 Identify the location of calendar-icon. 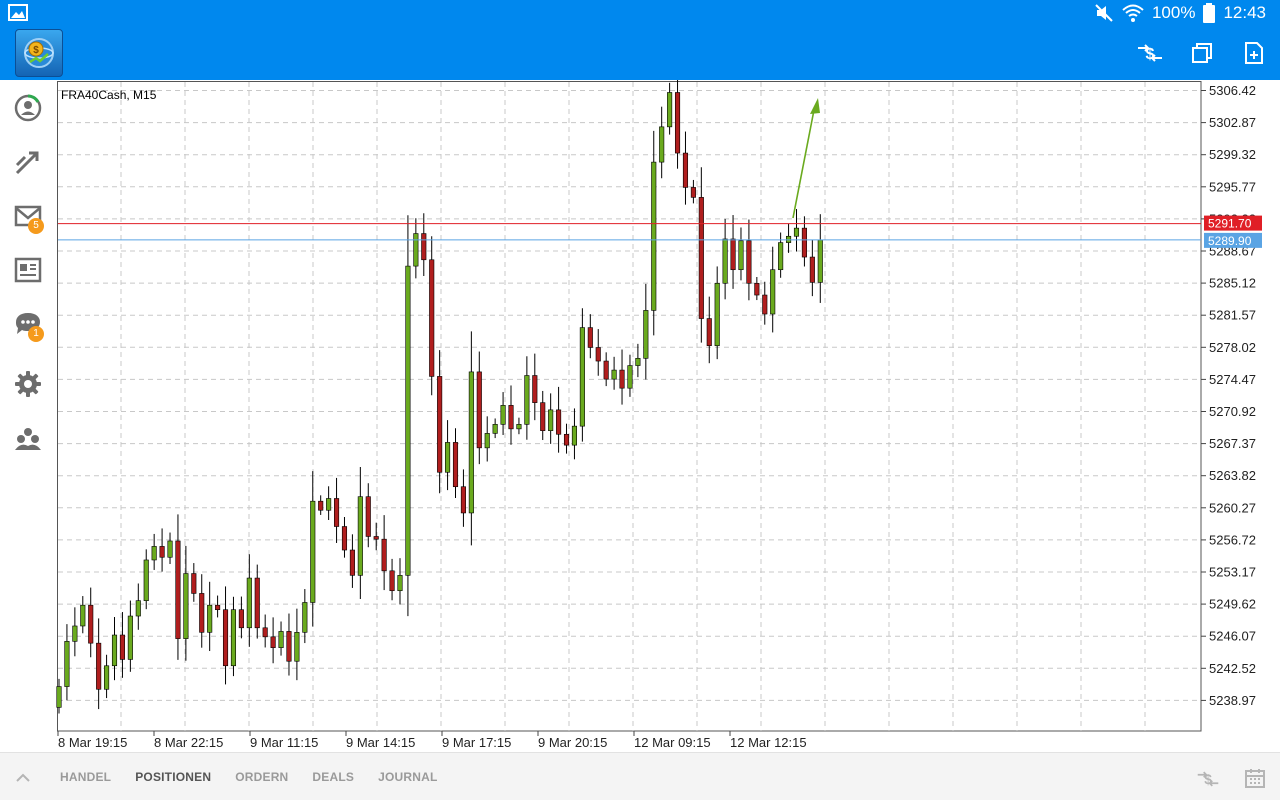
(1255, 778).